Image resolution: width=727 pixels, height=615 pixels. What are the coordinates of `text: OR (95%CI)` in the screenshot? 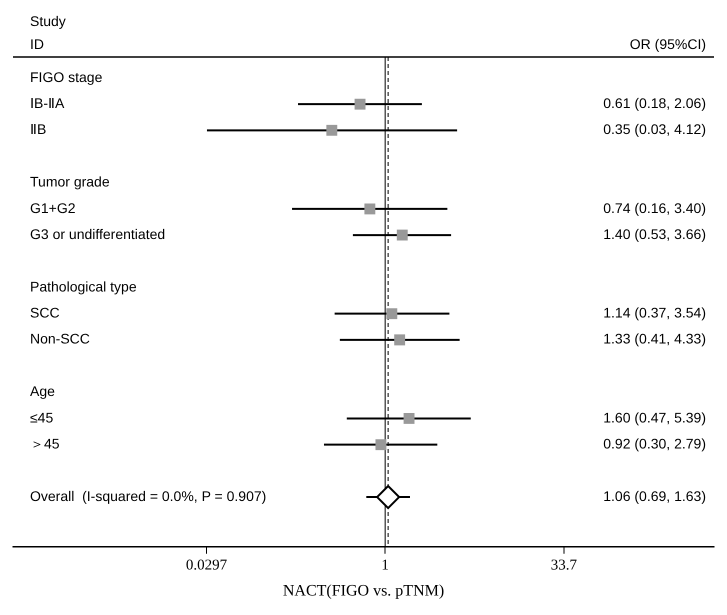 It's located at (668, 44).